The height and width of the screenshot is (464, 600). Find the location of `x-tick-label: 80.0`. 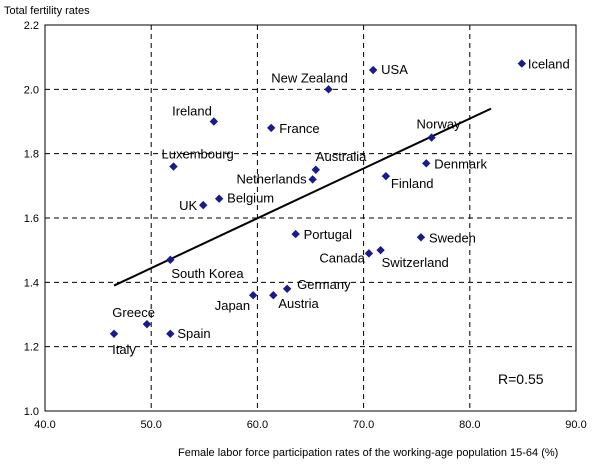

x-tick-label: 80.0 is located at coordinates (469, 425).